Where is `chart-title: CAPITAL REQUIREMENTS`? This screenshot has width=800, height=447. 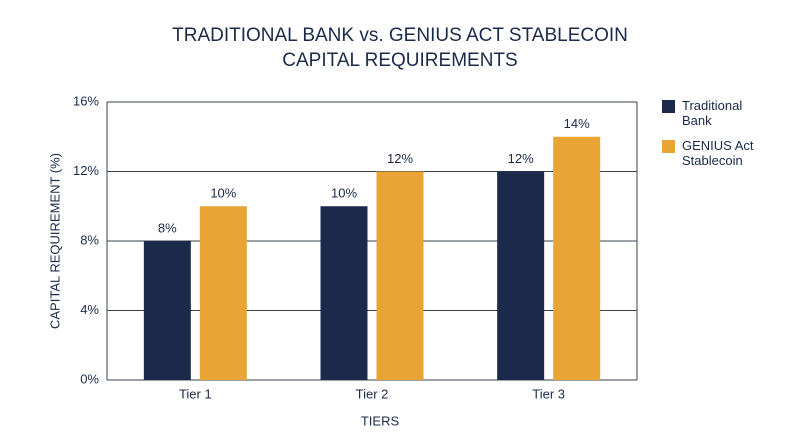
chart-title: CAPITAL REQUIREMENTS is located at coordinates (399, 60).